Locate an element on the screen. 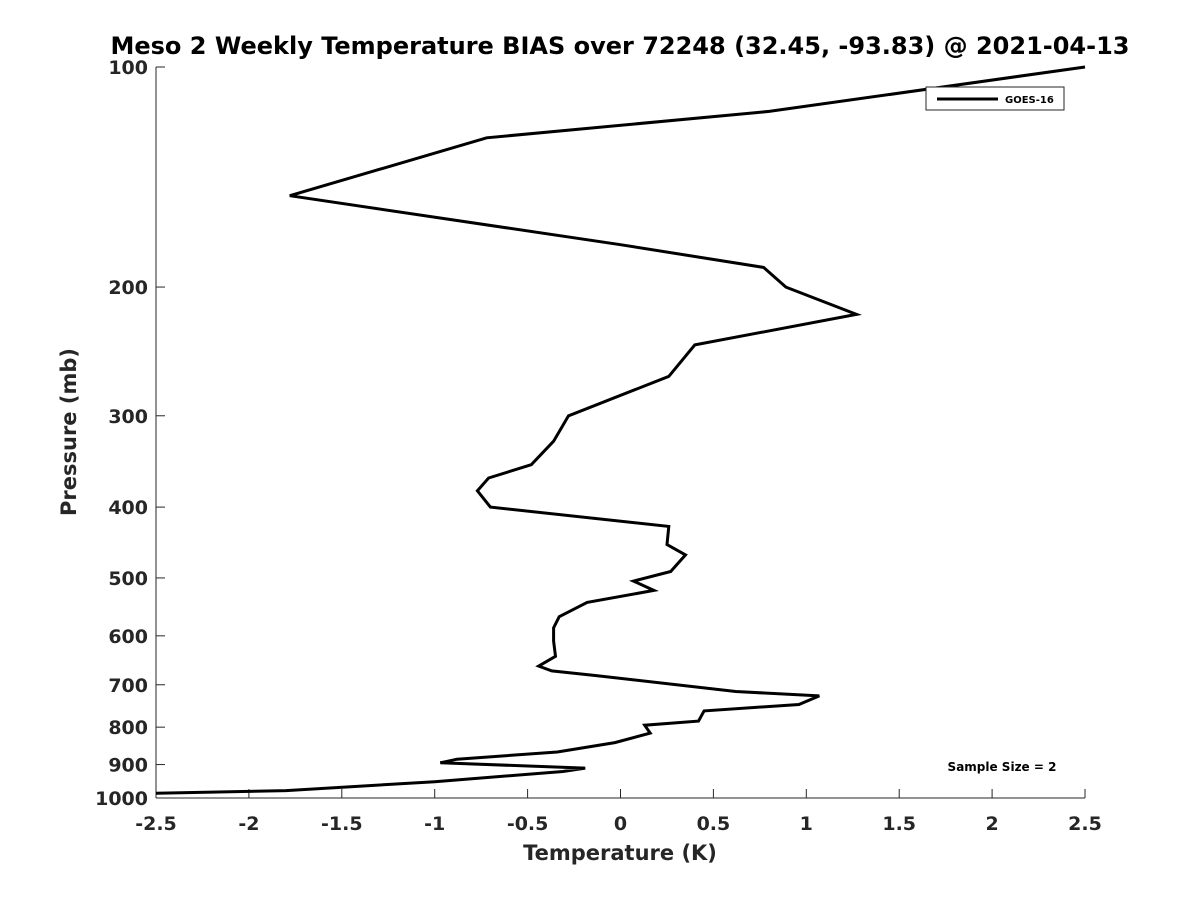 The height and width of the screenshot is (900, 1200). y-axis-label: Pressure (mb) is located at coordinates (69, 432).